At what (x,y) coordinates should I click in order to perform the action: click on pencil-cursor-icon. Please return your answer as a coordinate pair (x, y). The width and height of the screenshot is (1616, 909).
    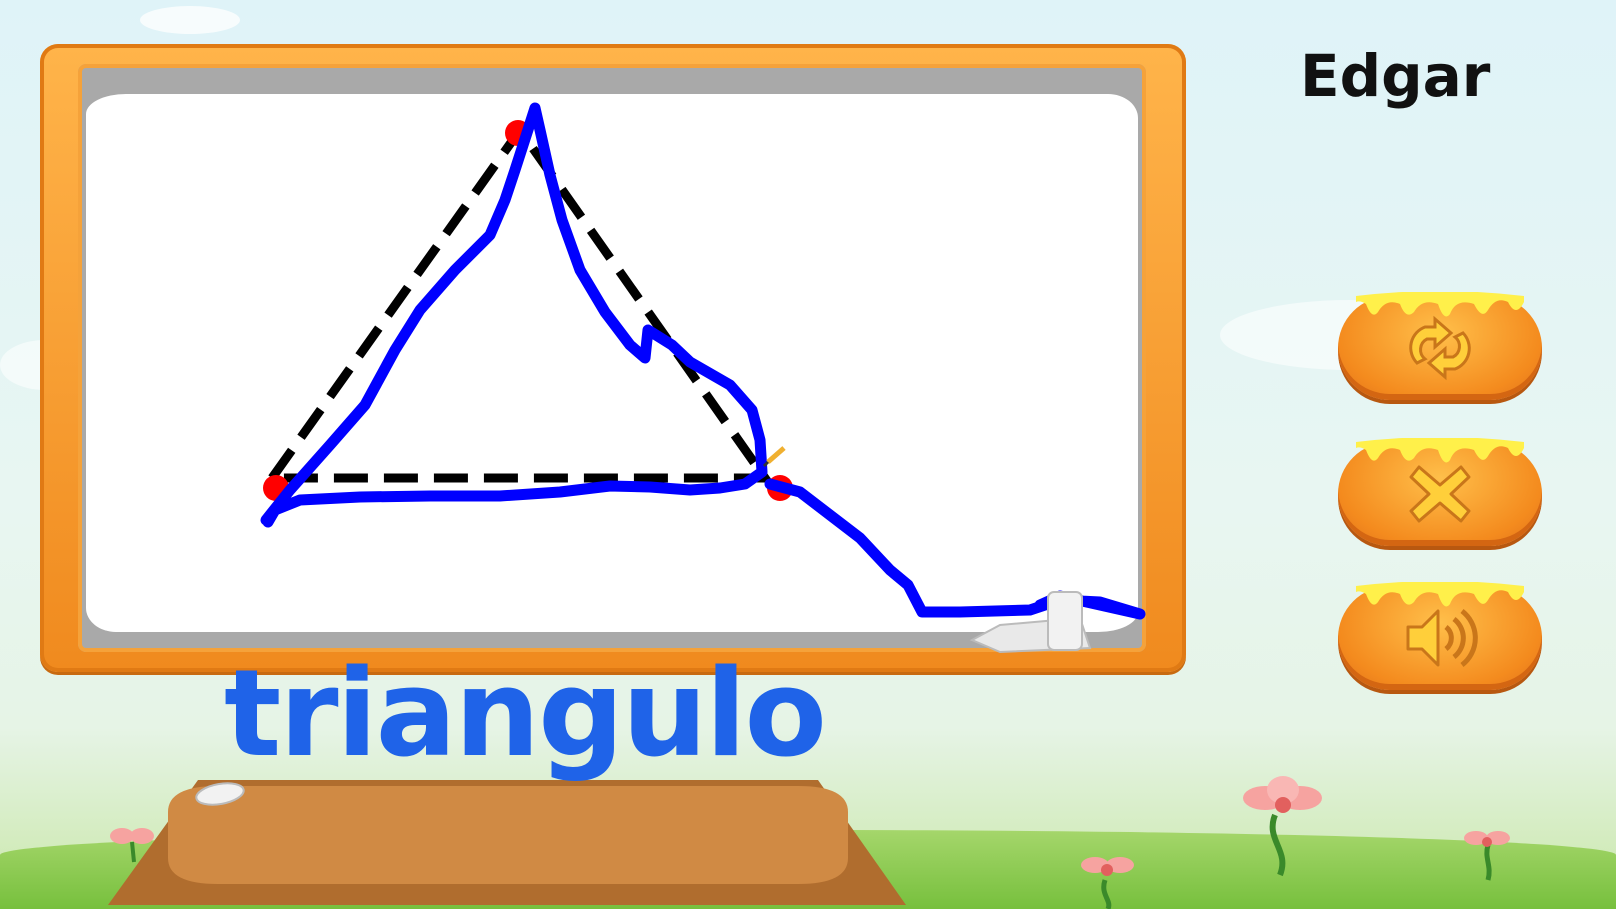
    Looking at the image, I should click on (774, 457).